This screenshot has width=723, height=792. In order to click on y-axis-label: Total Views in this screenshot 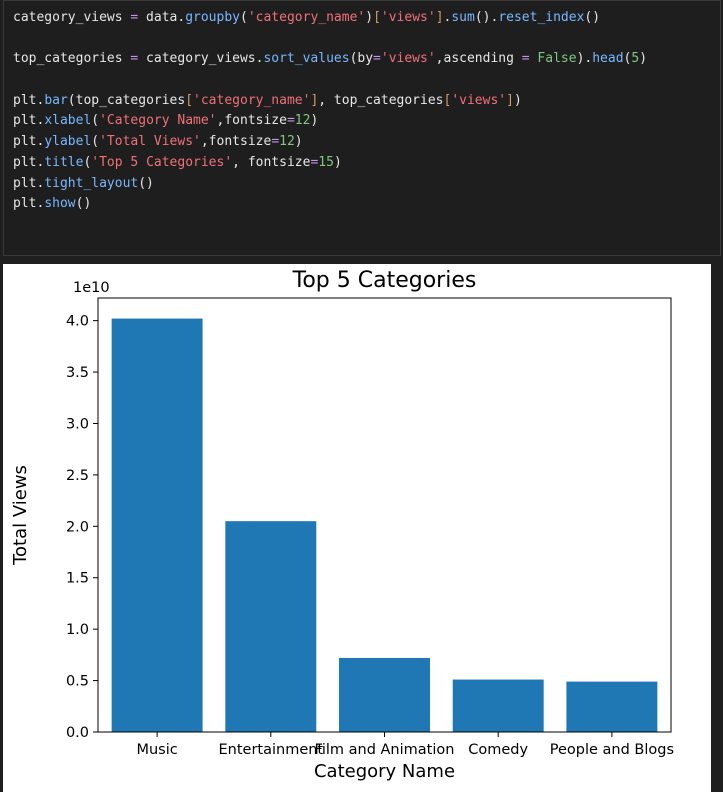, I will do `click(20, 515)`.